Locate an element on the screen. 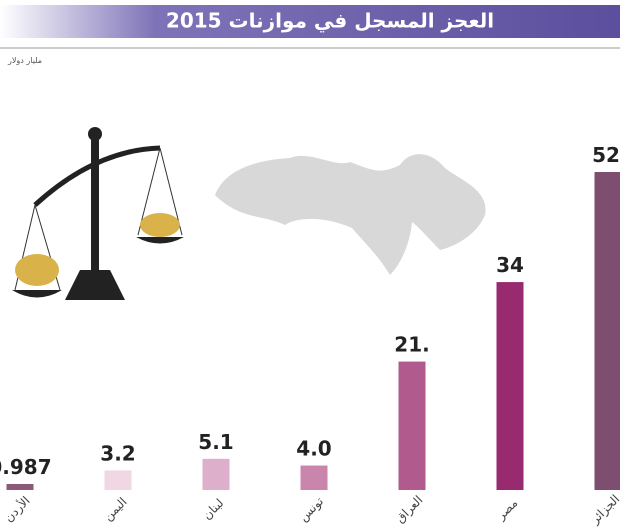  title-bar is located at coordinates (310, 21).